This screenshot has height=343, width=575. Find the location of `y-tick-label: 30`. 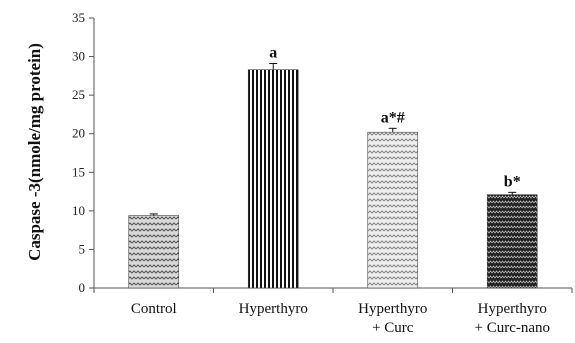

y-tick-label: 30 is located at coordinates (78, 56).